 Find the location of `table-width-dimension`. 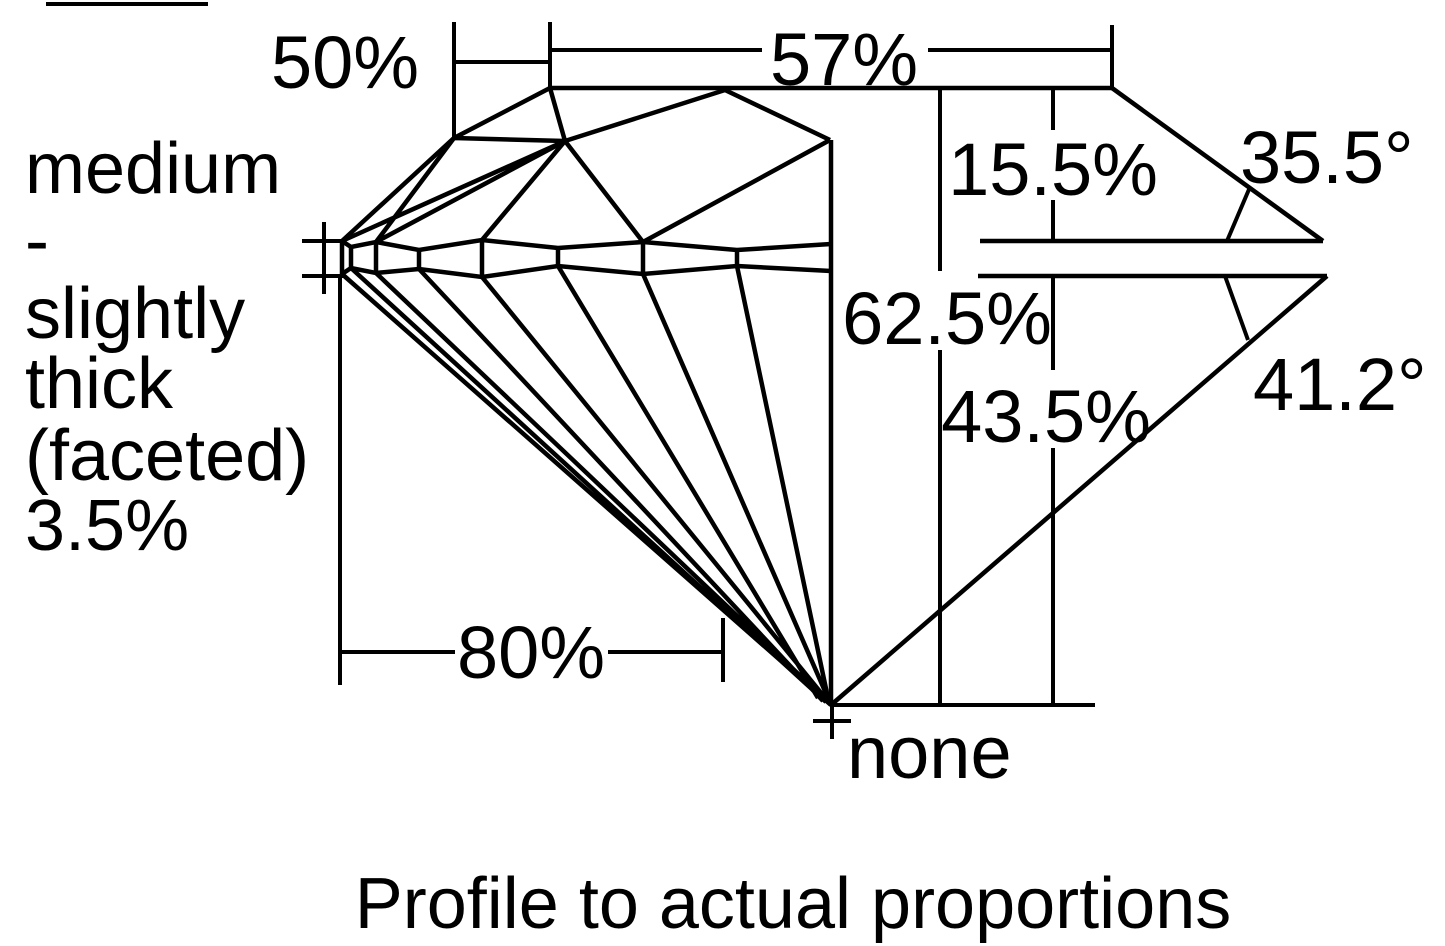

table-width-dimension is located at coordinates (832, 56).